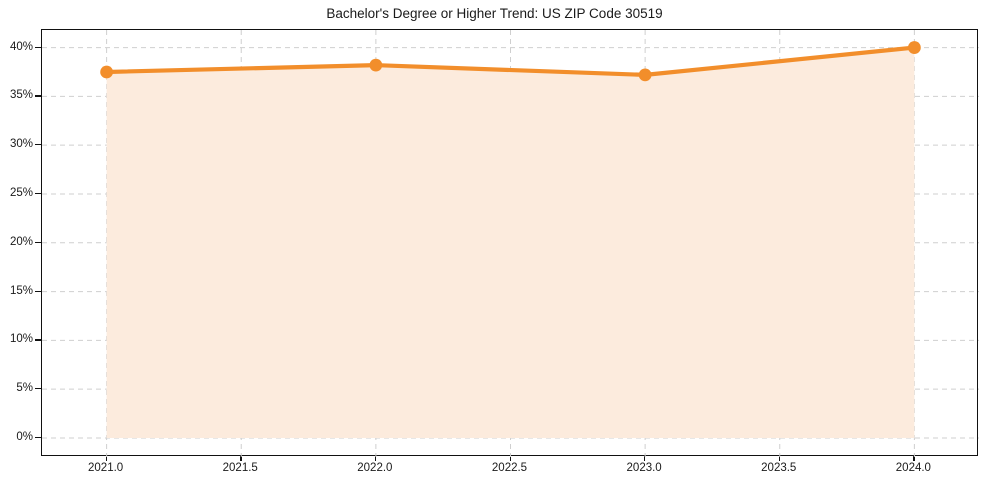 This screenshot has height=490, width=989. Describe the element at coordinates (106, 468) in the screenshot. I see `x-tick-label: 2021.0` at that location.